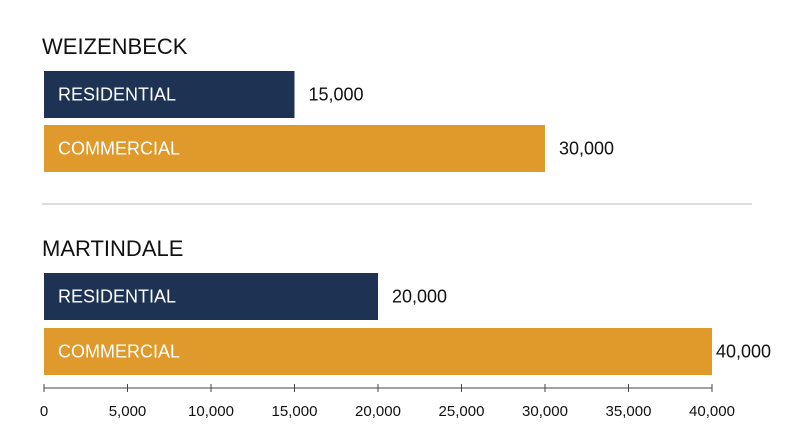 This screenshot has height=447, width=800. I want to click on group-title: WEIZENBECK, so click(115, 46).